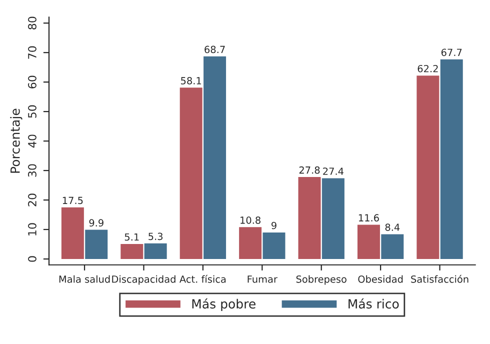  What do you see at coordinates (203, 278) in the screenshot?
I see `x-tick-label: Act. física` at bounding box center [203, 278].